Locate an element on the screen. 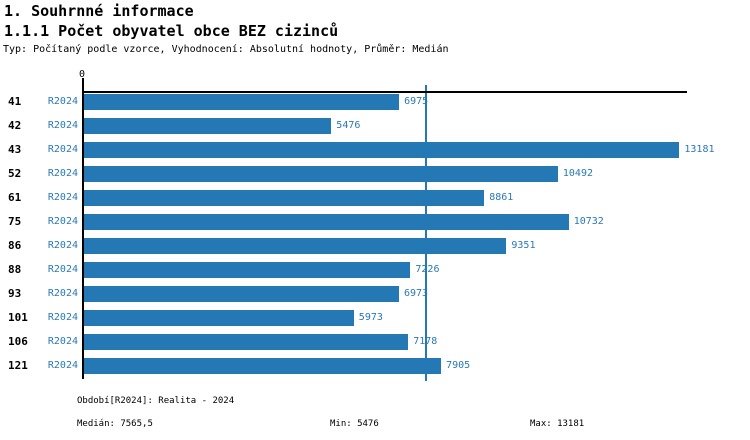 This screenshot has width=750, height=440. bar-value-label: 10492 is located at coordinates (577, 173).